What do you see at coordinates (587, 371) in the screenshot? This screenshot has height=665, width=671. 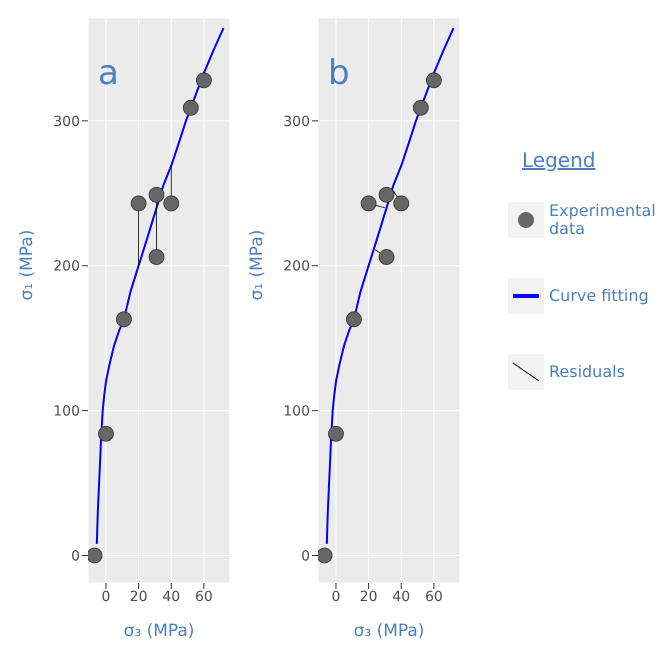 I see `legend-label: Residuals` at bounding box center [587, 371].